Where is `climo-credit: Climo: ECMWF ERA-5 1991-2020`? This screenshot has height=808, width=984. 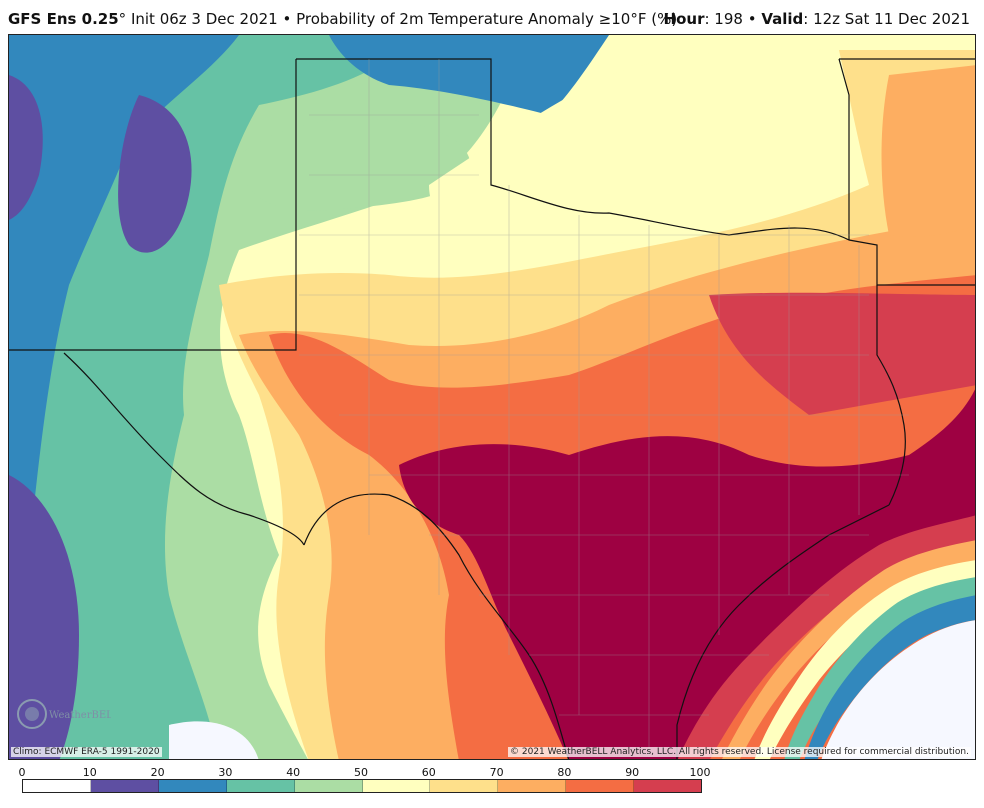 climo-credit: Climo: ECMWF ERA-5 1991-2020 is located at coordinates (86, 752).